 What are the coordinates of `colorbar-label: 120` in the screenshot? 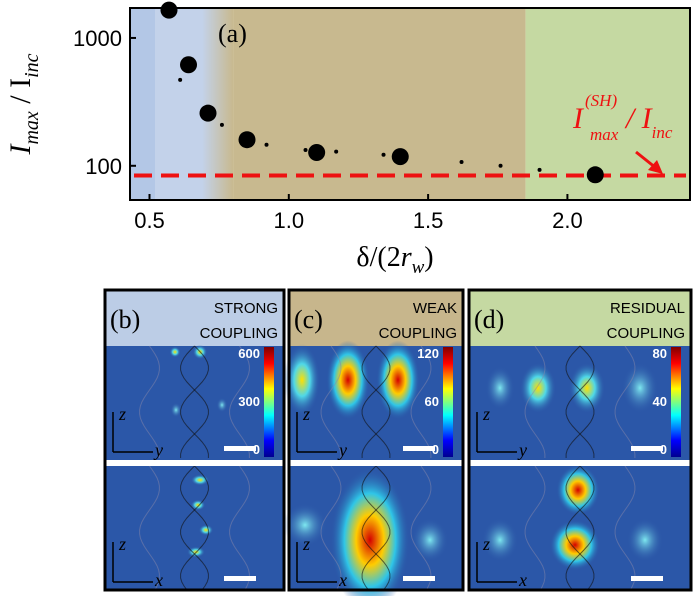 It's located at (428, 353).